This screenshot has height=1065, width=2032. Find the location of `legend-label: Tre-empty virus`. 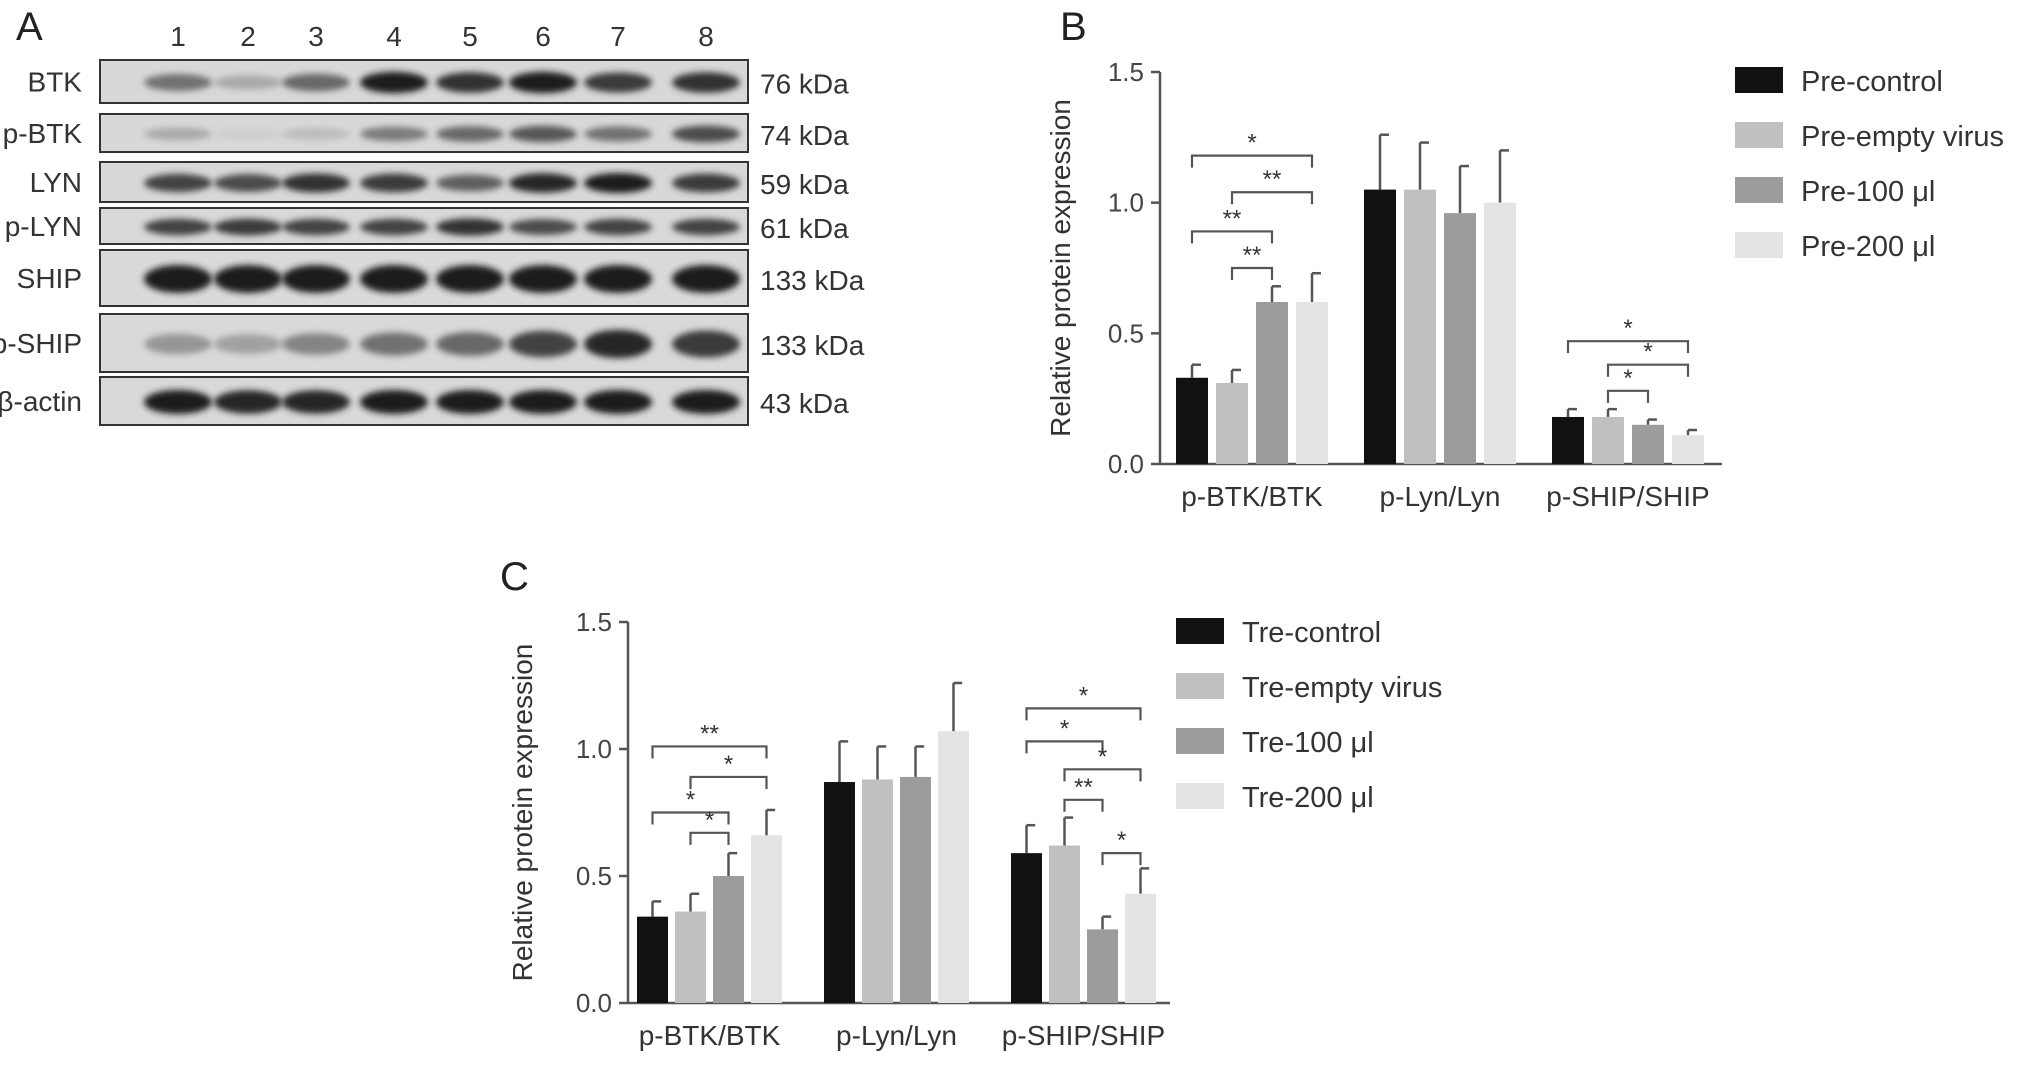

legend-label: Tre-empty virus is located at coordinates (1342, 688).